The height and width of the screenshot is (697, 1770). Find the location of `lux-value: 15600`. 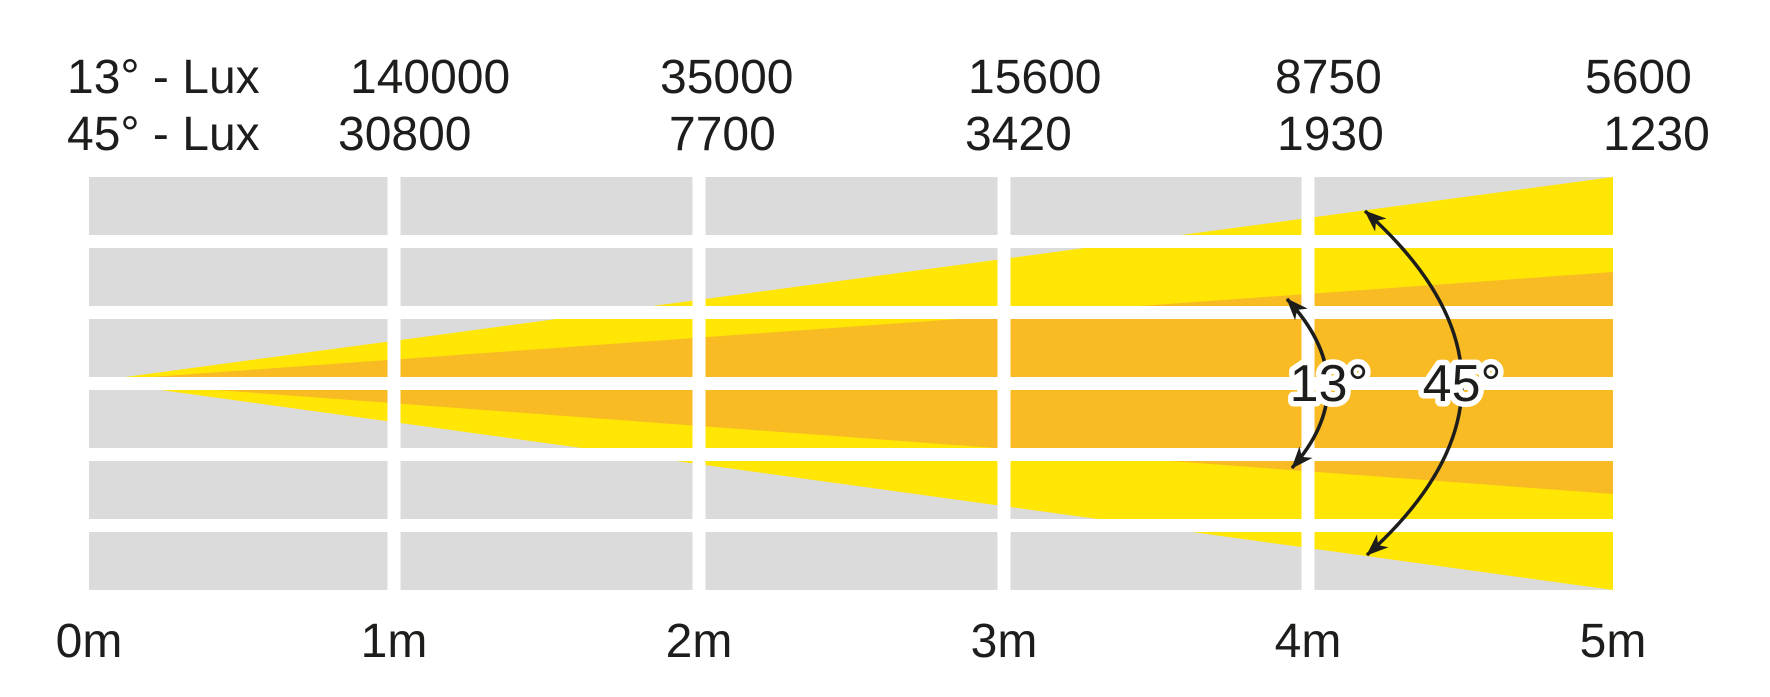

lux-value: 15600 is located at coordinates (1034, 77).